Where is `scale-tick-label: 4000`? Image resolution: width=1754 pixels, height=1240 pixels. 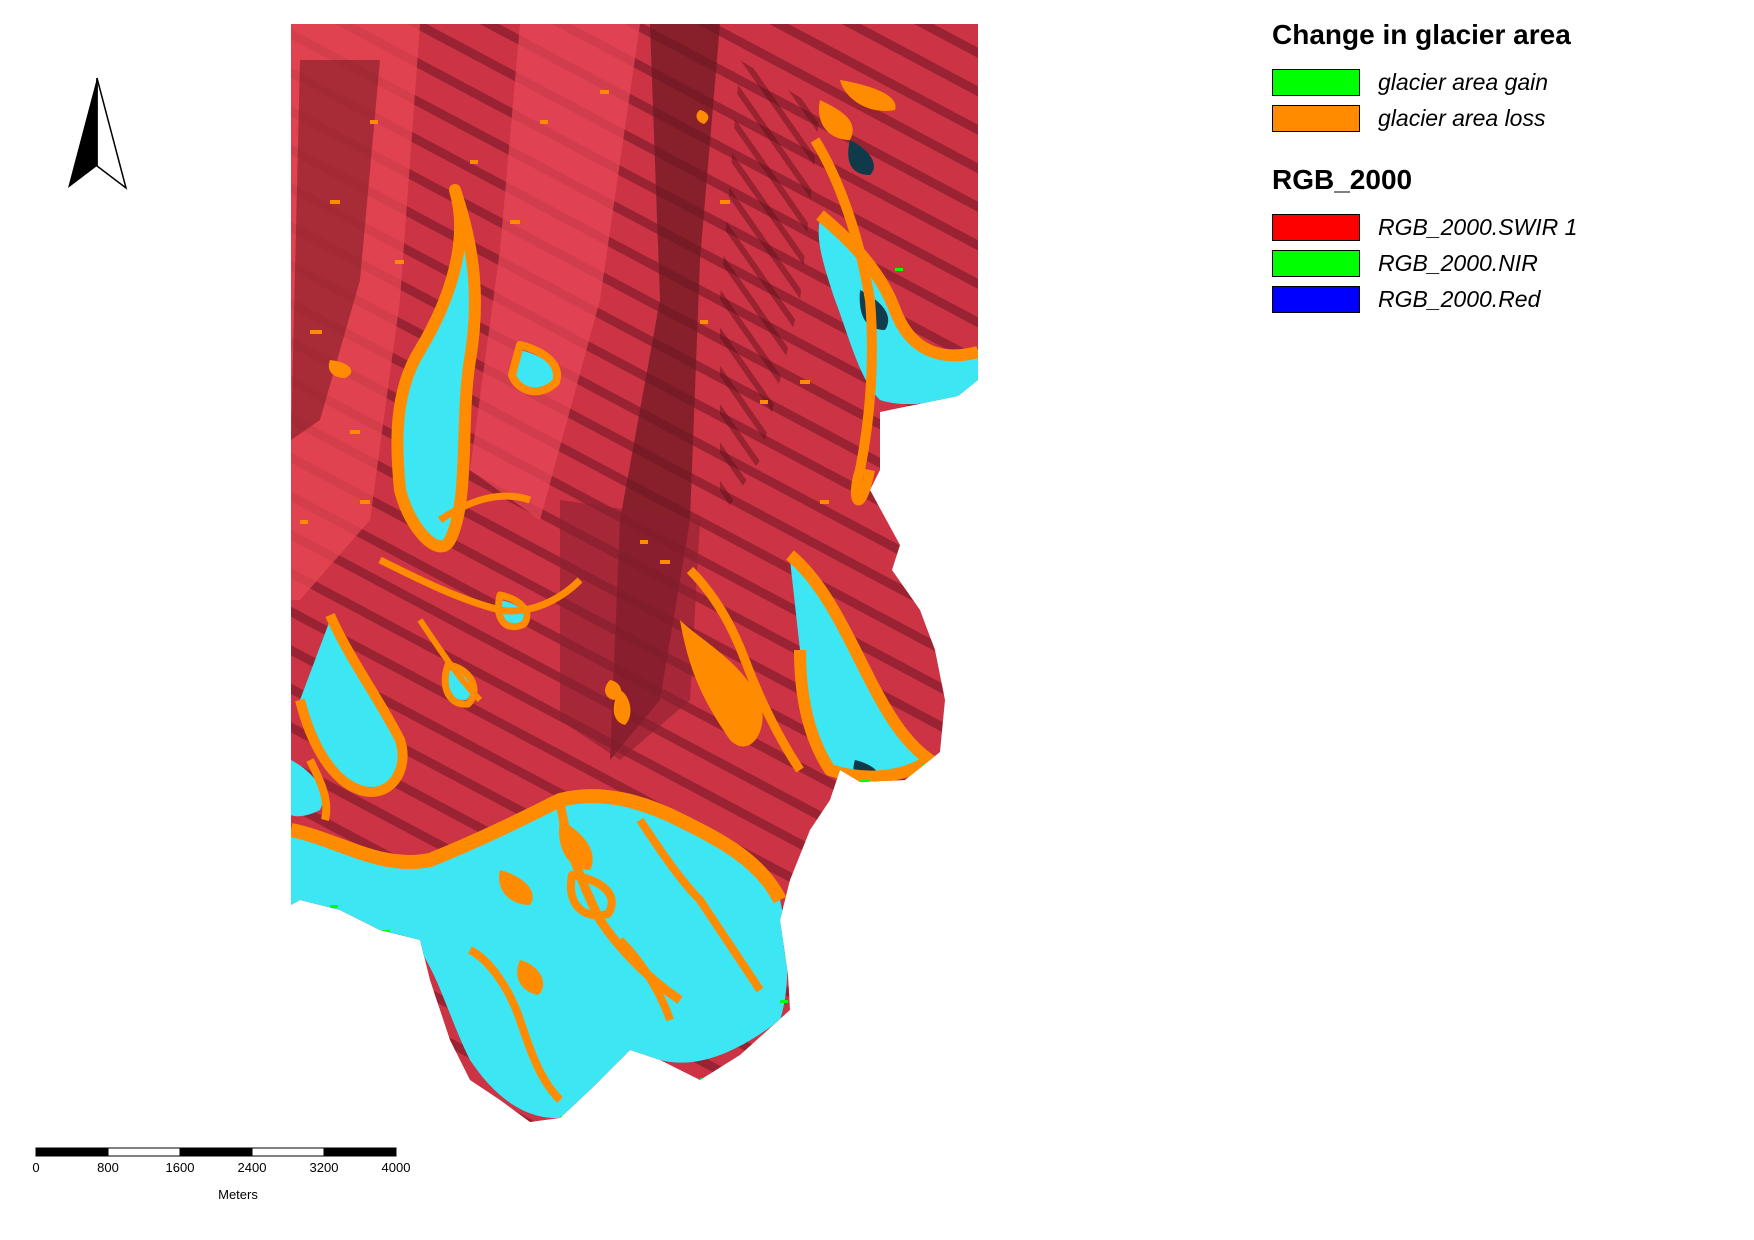 scale-tick-label: 4000 is located at coordinates (396, 1167).